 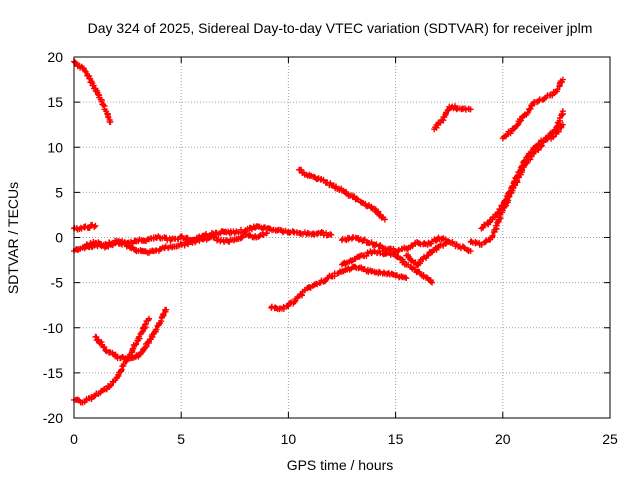 What do you see at coordinates (610, 439) in the screenshot?
I see `x-tick-label: 25` at bounding box center [610, 439].